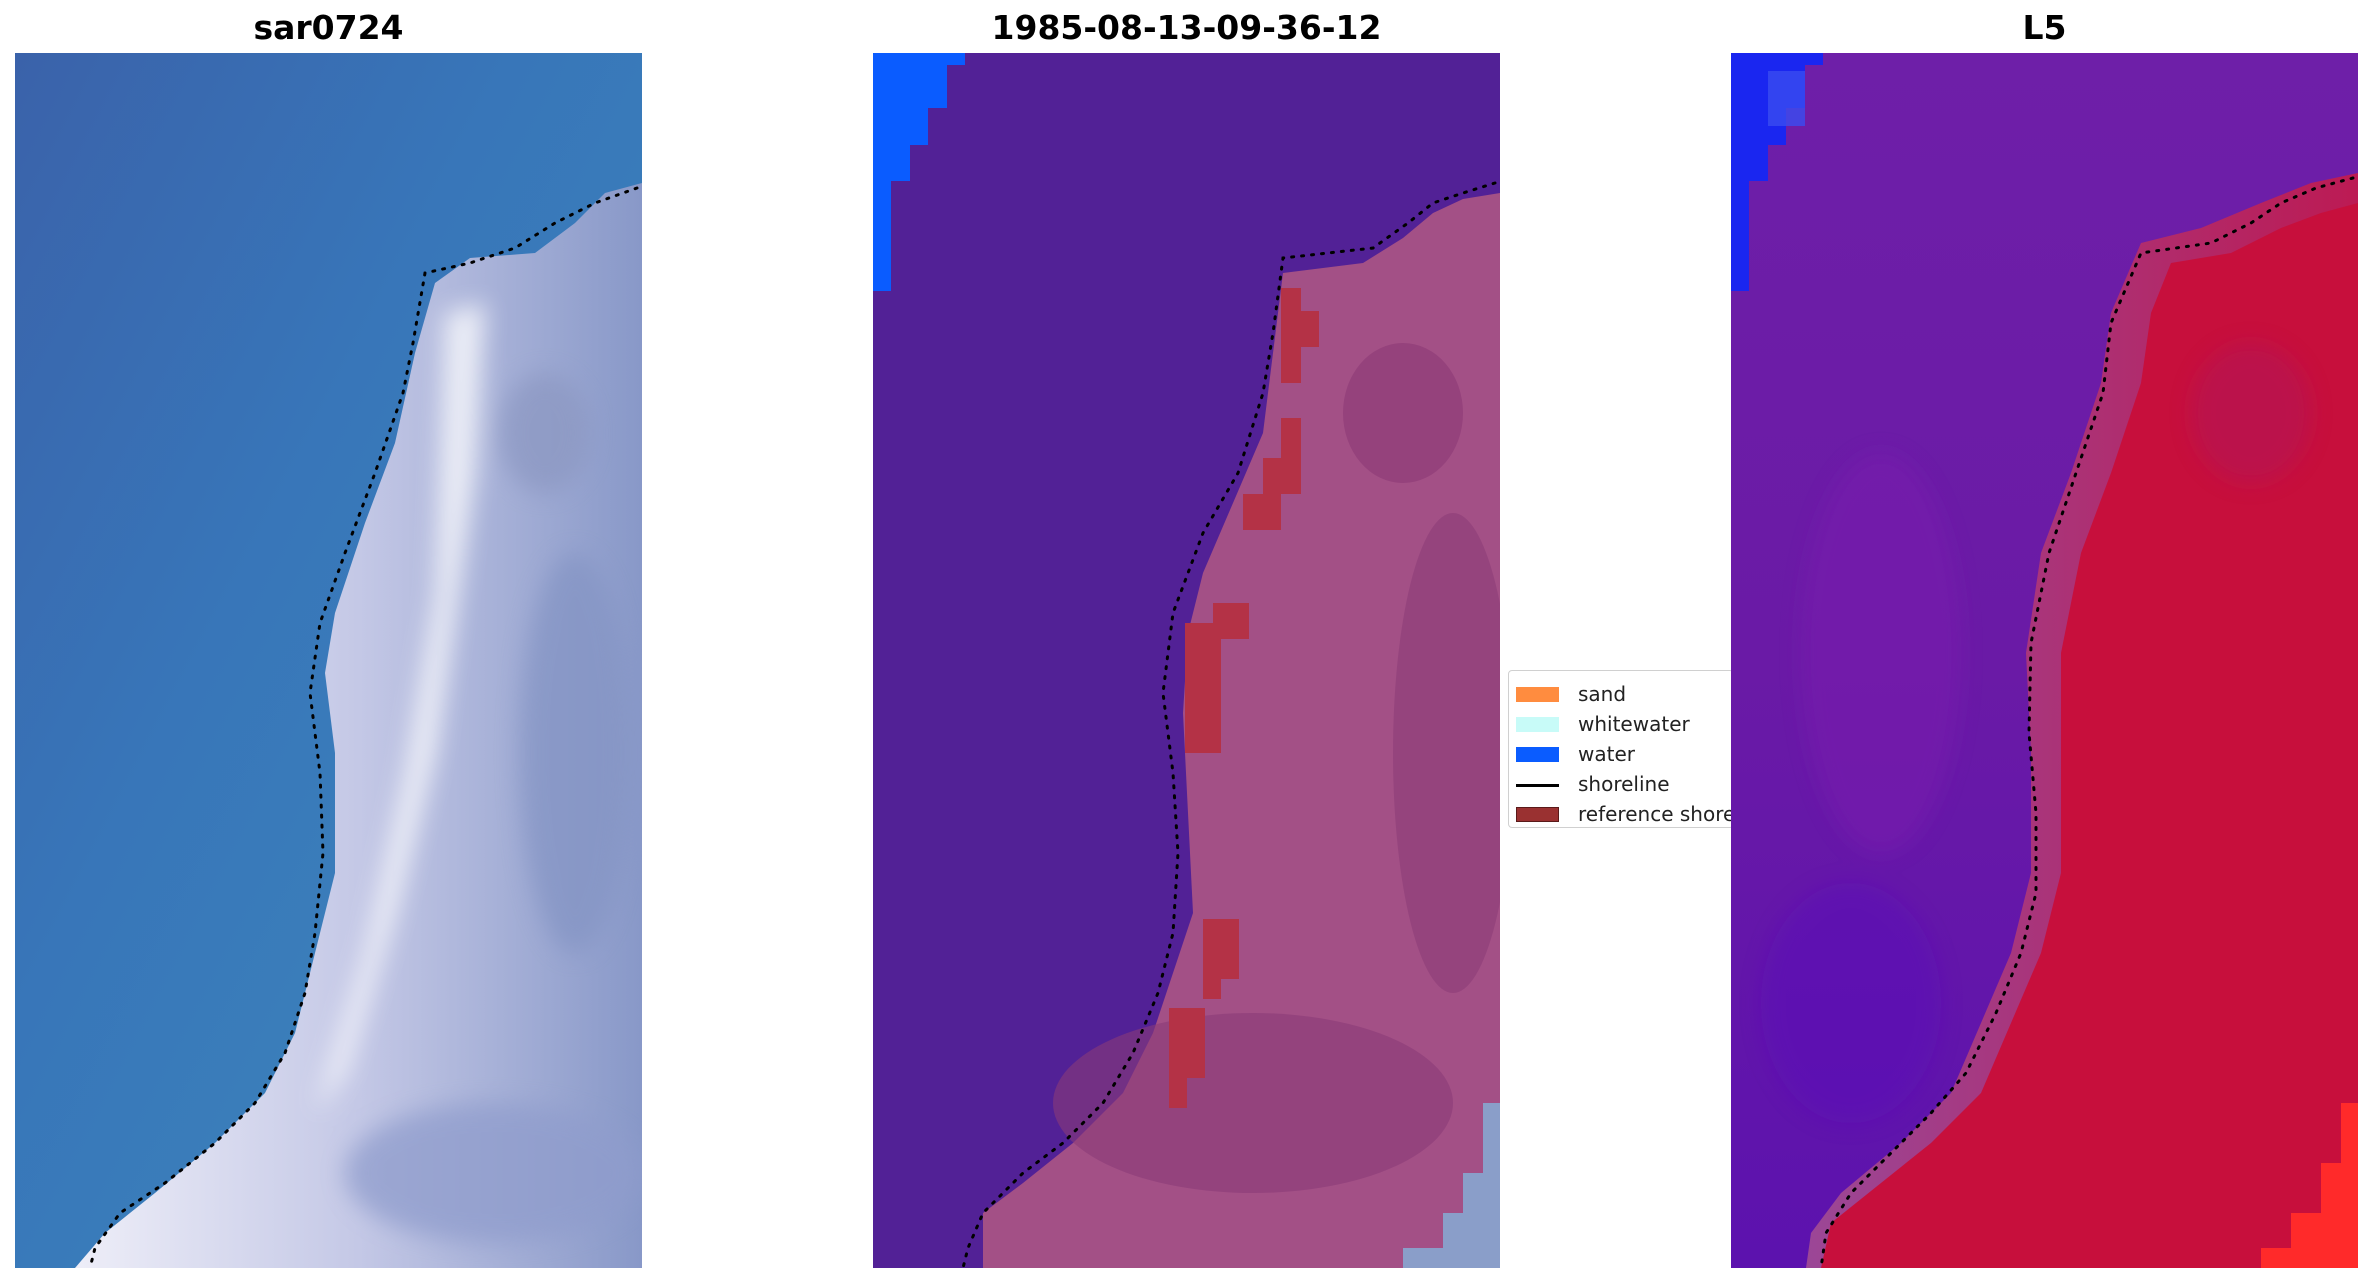 The height and width of the screenshot is (1283, 2371). What do you see at coordinates (1602, 694) in the screenshot?
I see `legend-label: sand` at bounding box center [1602, 694].